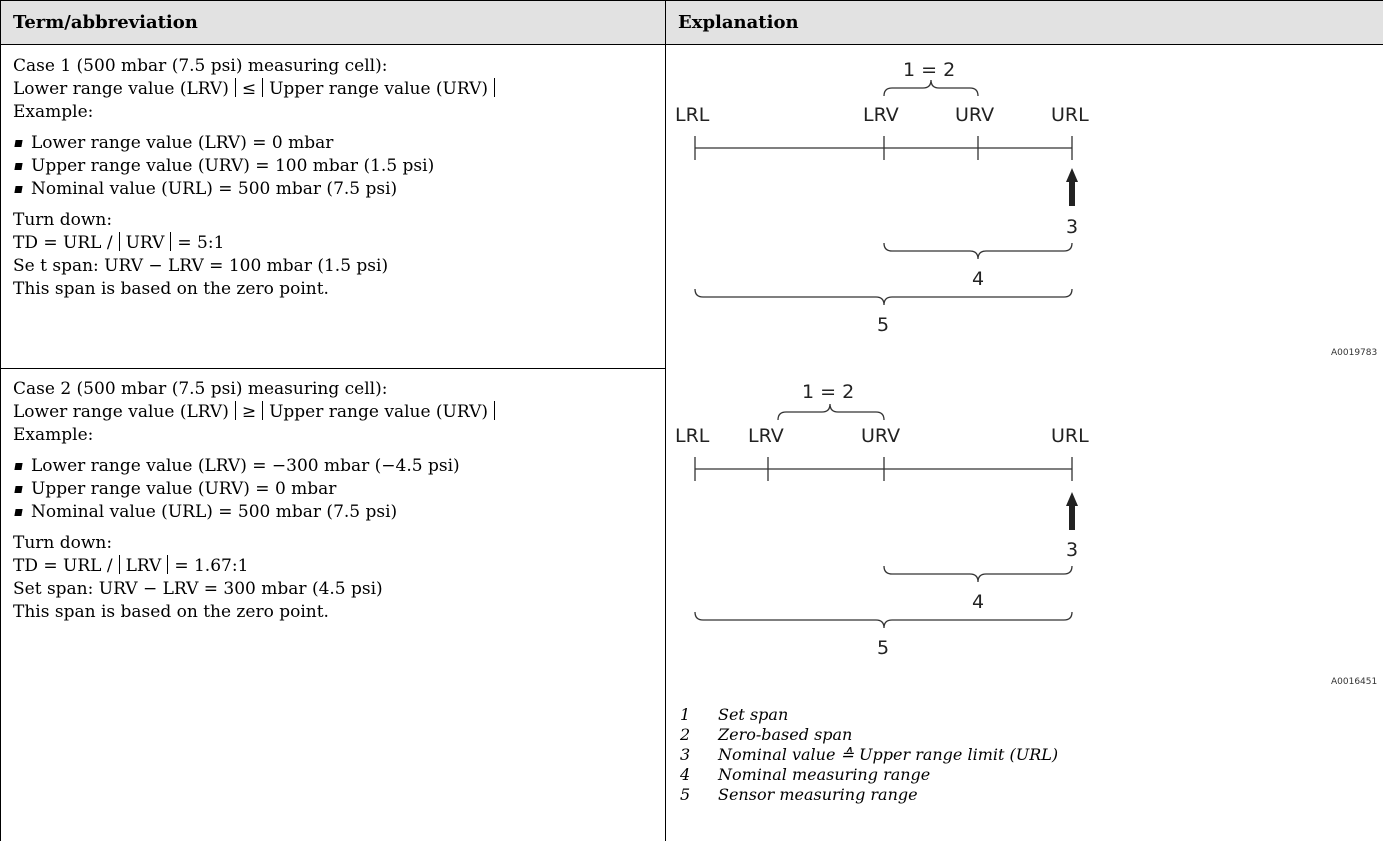 This screenshot has height=841, width=1383. I want to click on list-item: Upper range value (URV) = 0 mbar, so click(257, 489).